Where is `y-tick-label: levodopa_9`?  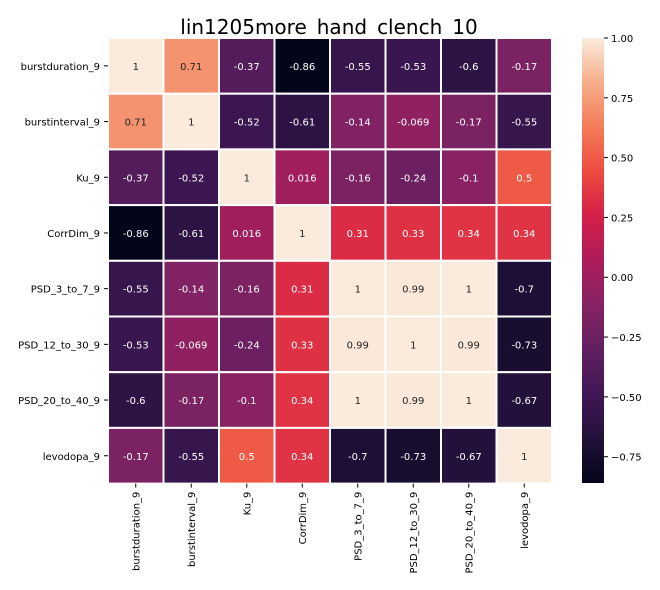
y-tick-label: levodopa_9 is located at coordinates (71, 457).